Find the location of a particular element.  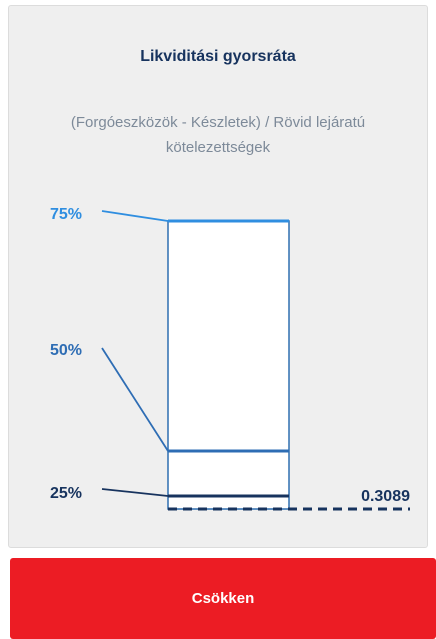

action-button: Csökken is located at coordinates (223, 598).